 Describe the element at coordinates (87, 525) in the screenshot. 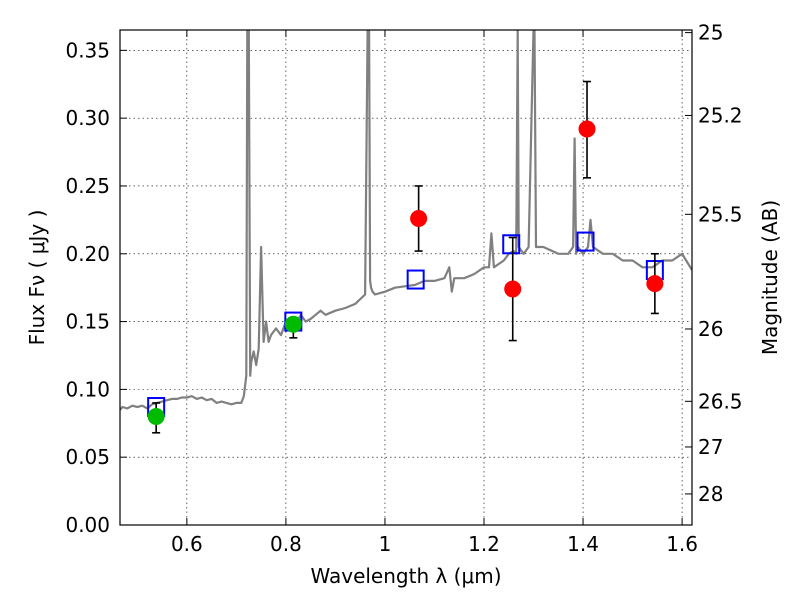

I see `y-tick-label: 0.00` at that location.